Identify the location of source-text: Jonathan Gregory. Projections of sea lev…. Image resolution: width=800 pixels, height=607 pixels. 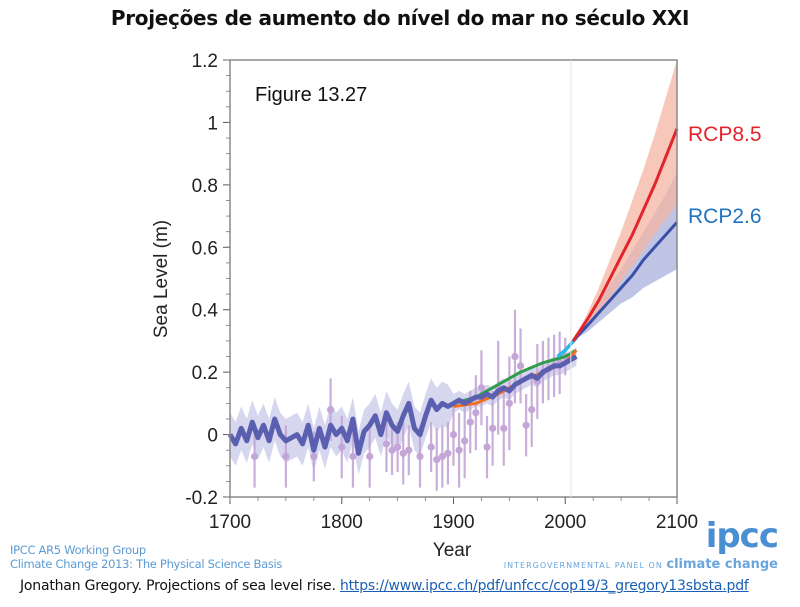
(180, 586).